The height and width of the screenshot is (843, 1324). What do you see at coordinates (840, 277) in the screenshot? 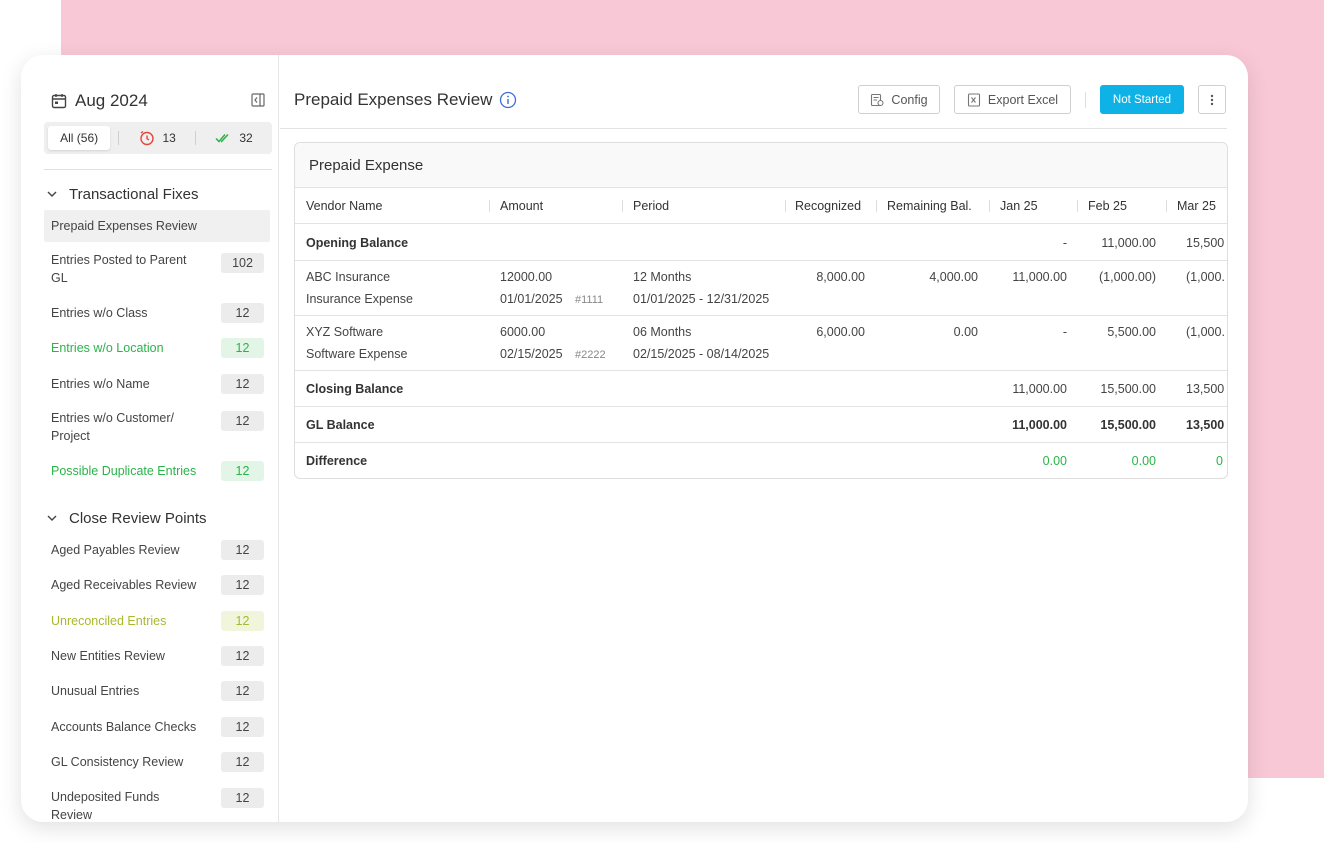
I see `recognized: 8,000.00` at bounding box center [840, 277].